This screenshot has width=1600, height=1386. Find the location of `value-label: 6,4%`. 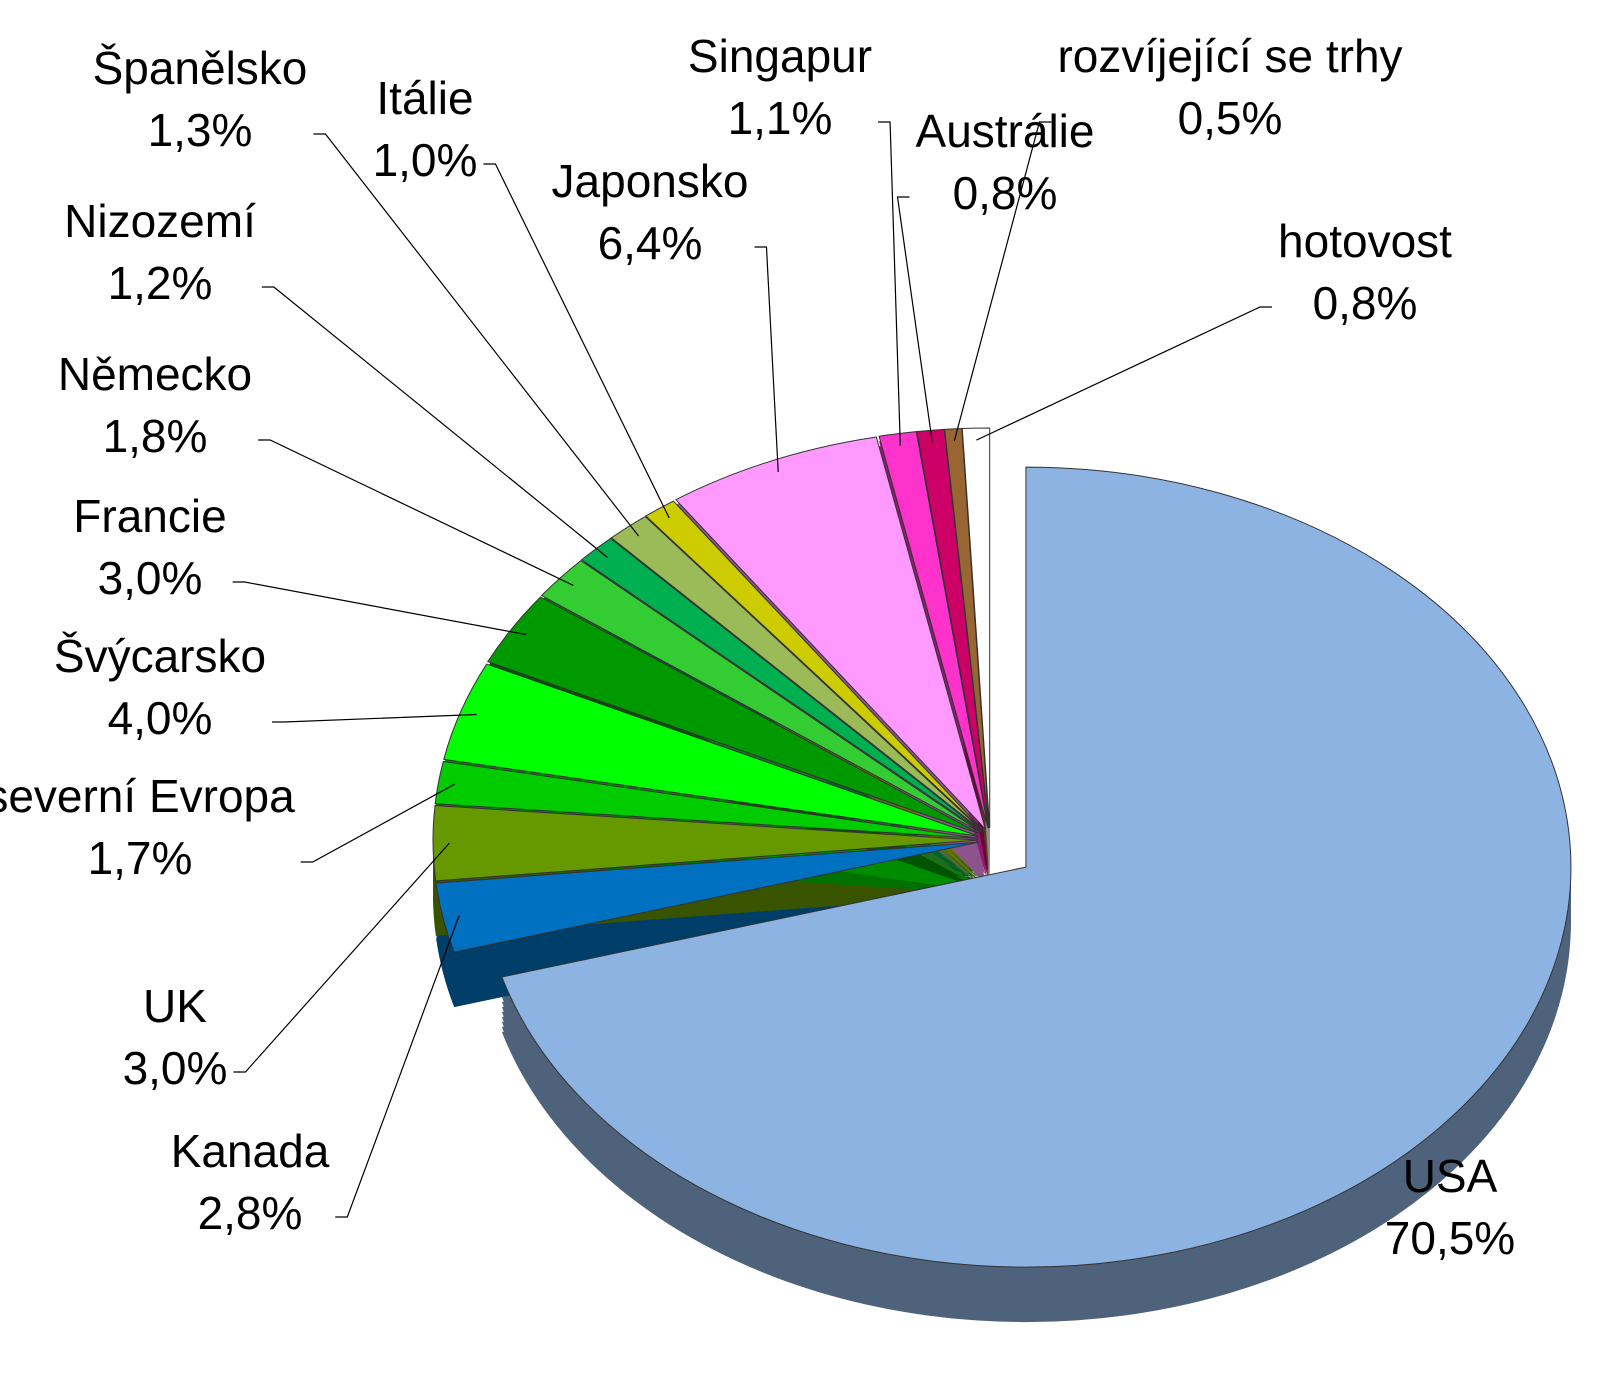

value-label: 6,4% is located at coordinates (650, 243).